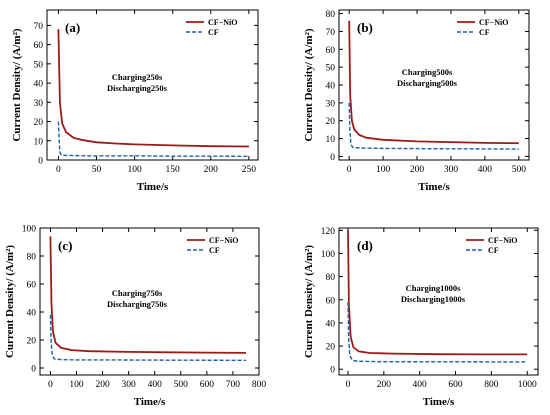 The image size is (550, 415). I want to click on x-tick-label: 700, so click(233, 385).